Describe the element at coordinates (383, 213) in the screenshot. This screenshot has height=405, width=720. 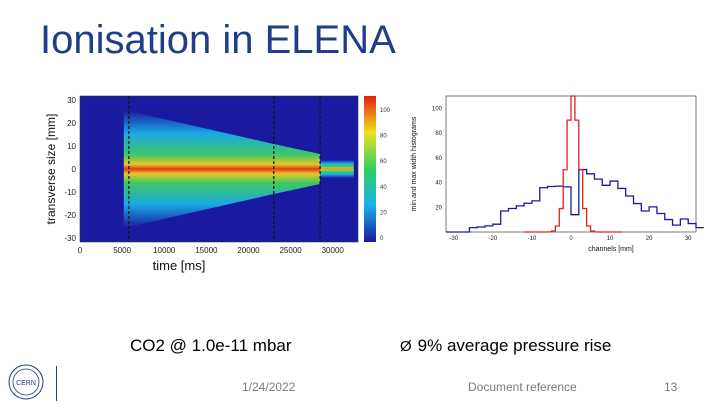
I see `colorbar-tick-label: 20` at that location.